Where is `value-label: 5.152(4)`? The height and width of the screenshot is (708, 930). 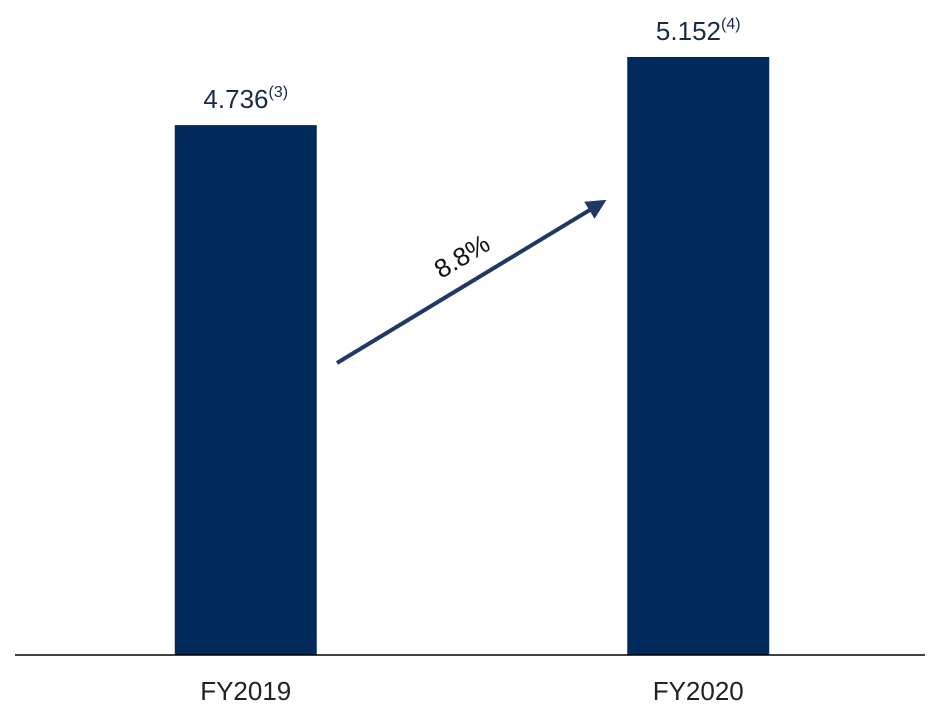 value-label: 5.152(4) is located at coordinates (698, 31).